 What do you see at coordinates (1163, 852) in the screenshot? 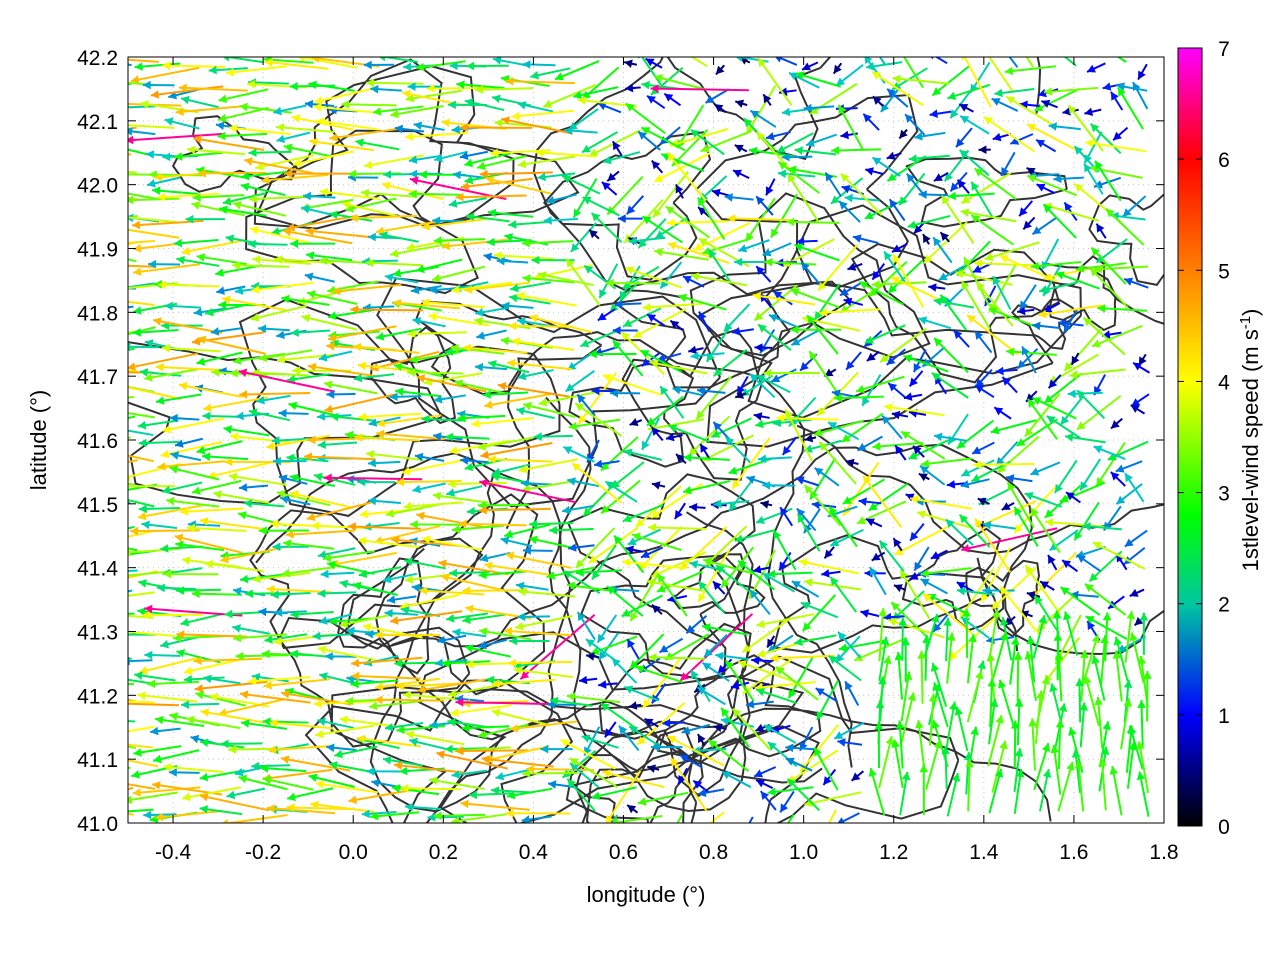
I see `x-tick-label: 1.8` at bounding box center [1163, 852].